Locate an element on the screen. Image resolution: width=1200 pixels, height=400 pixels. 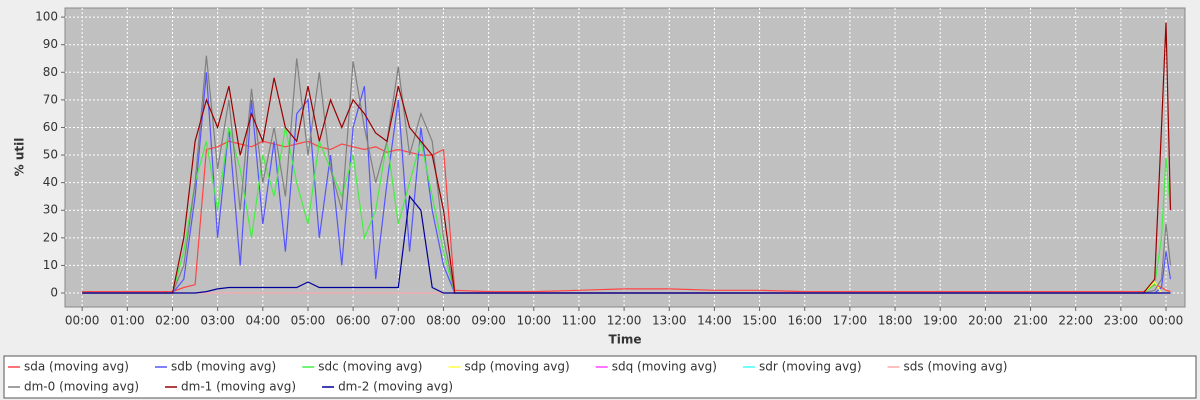
y-tick-label: 100 is located at coordinates (46, 17).